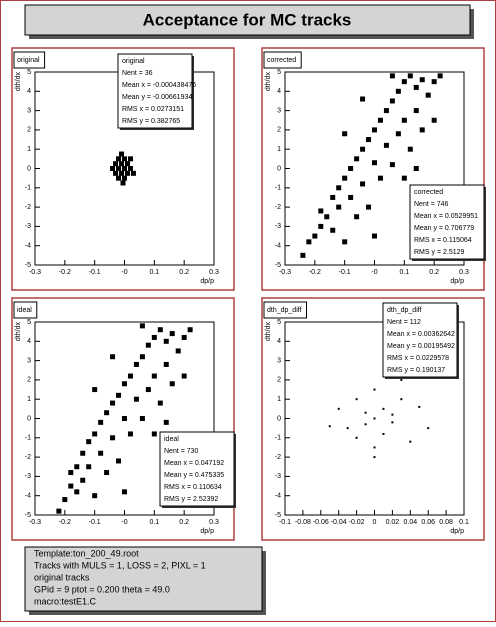 The height and width of the screenshot is (627, 496). Describe the element at coordinates (404, 322) in the screenshot. I see `stats-line: Nent = 112` at that location.